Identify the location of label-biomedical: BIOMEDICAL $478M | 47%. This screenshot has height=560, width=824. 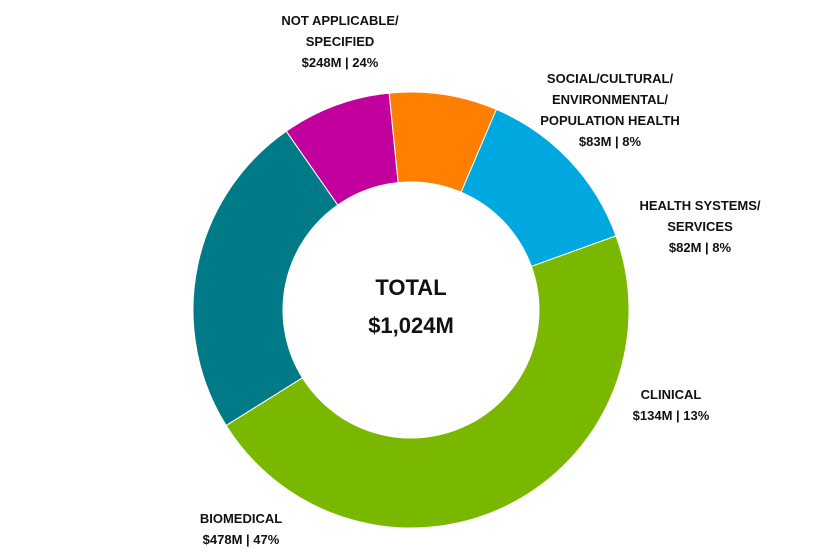
(241, 529).